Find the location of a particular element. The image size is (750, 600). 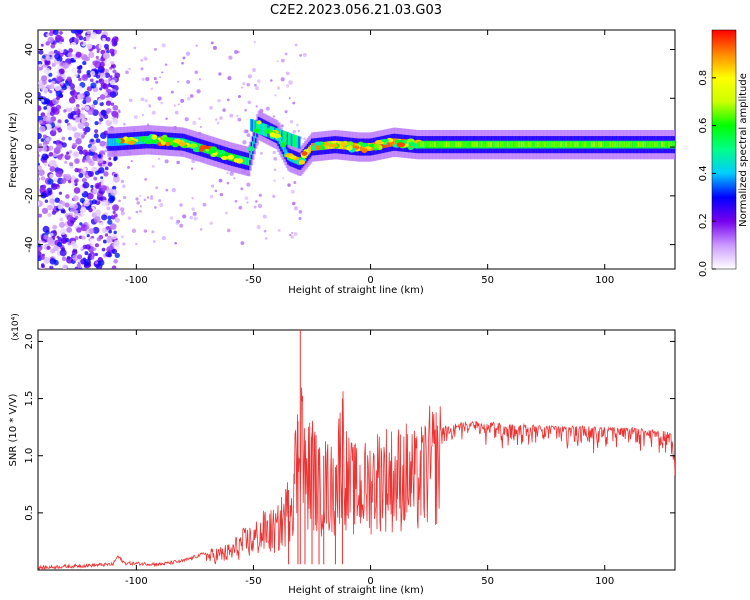

spectrogram-x-label: Height of straight line (km) is located at coordinates (356, 290).